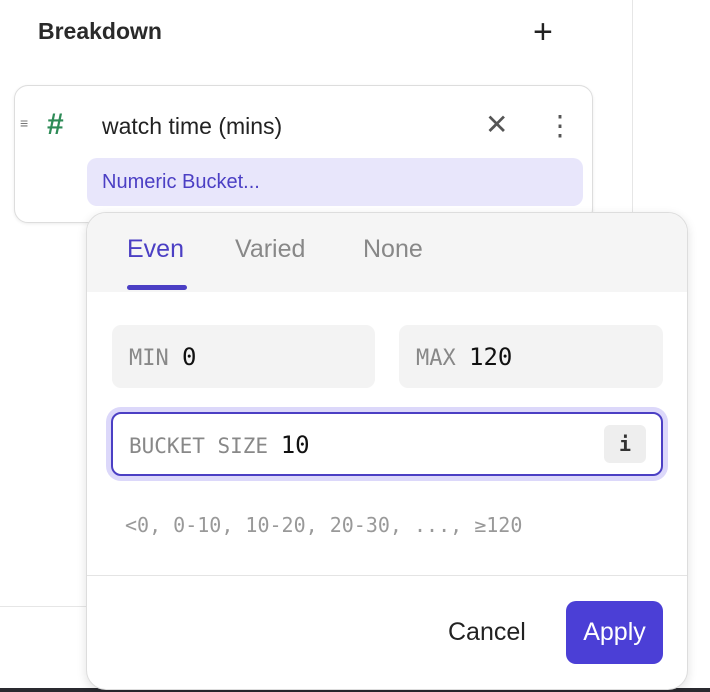 The width and height of the screenshot is (710, 692). I want to click on max-label: MAX, so click(436, 358).